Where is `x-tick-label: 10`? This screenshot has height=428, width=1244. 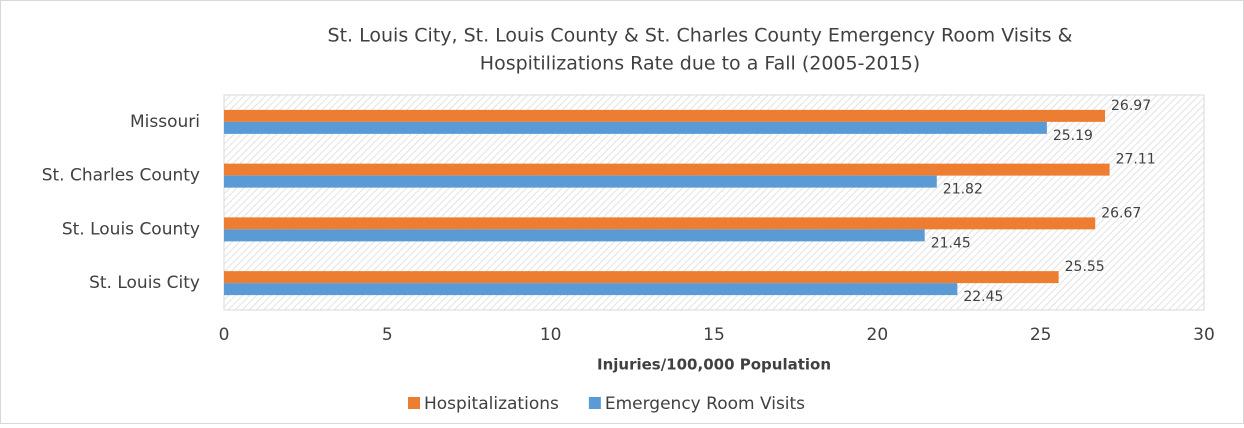 x-tick-label: 10 is located at coordinates (551, 335).